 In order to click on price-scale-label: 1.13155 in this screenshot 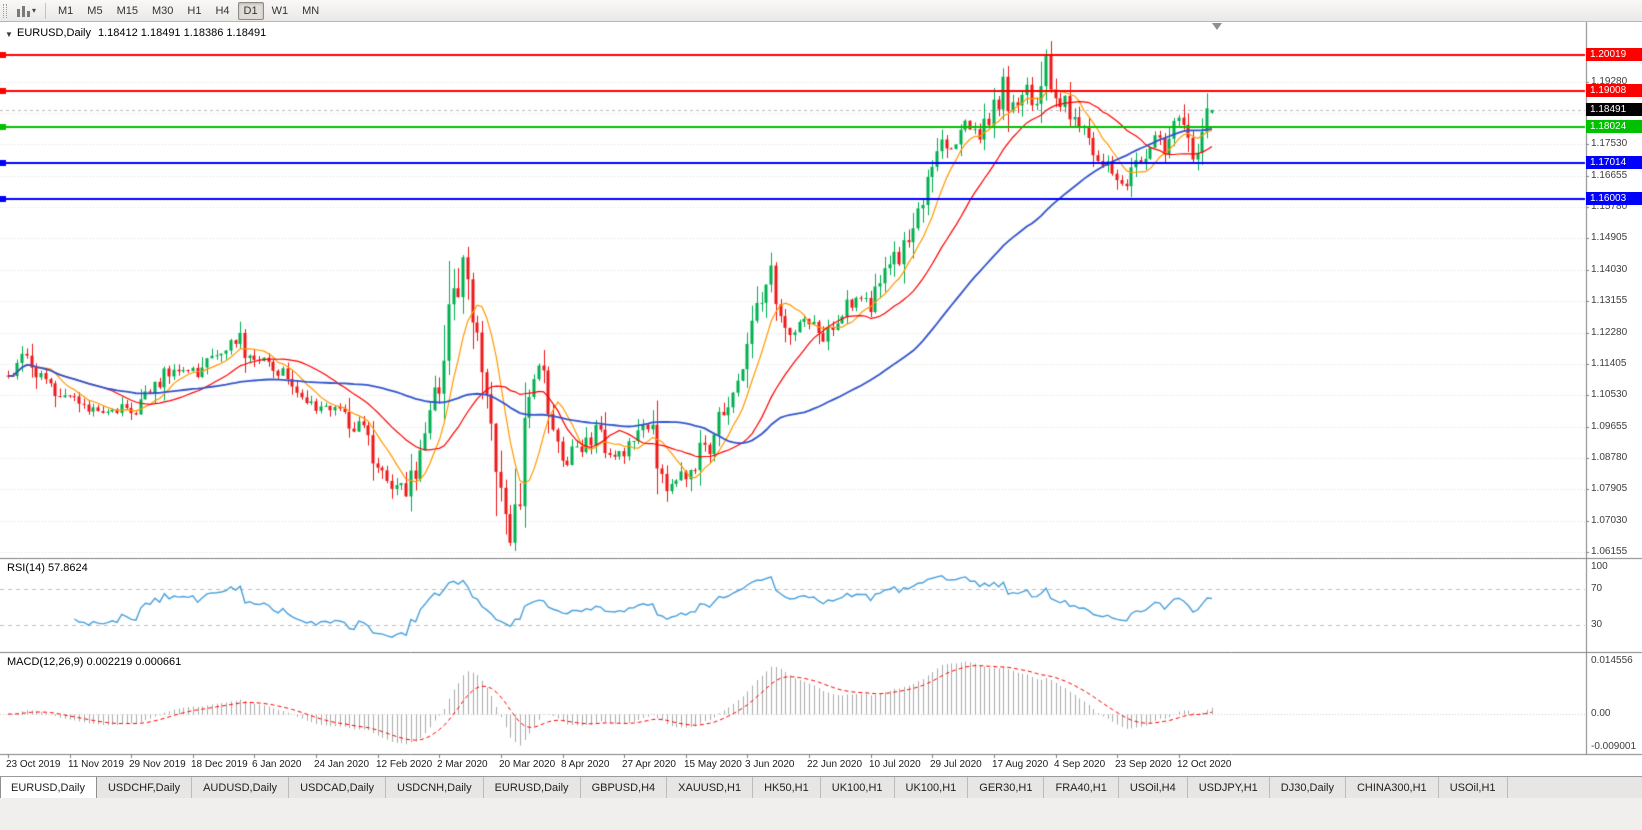, I will do `click(1609, 300)`.